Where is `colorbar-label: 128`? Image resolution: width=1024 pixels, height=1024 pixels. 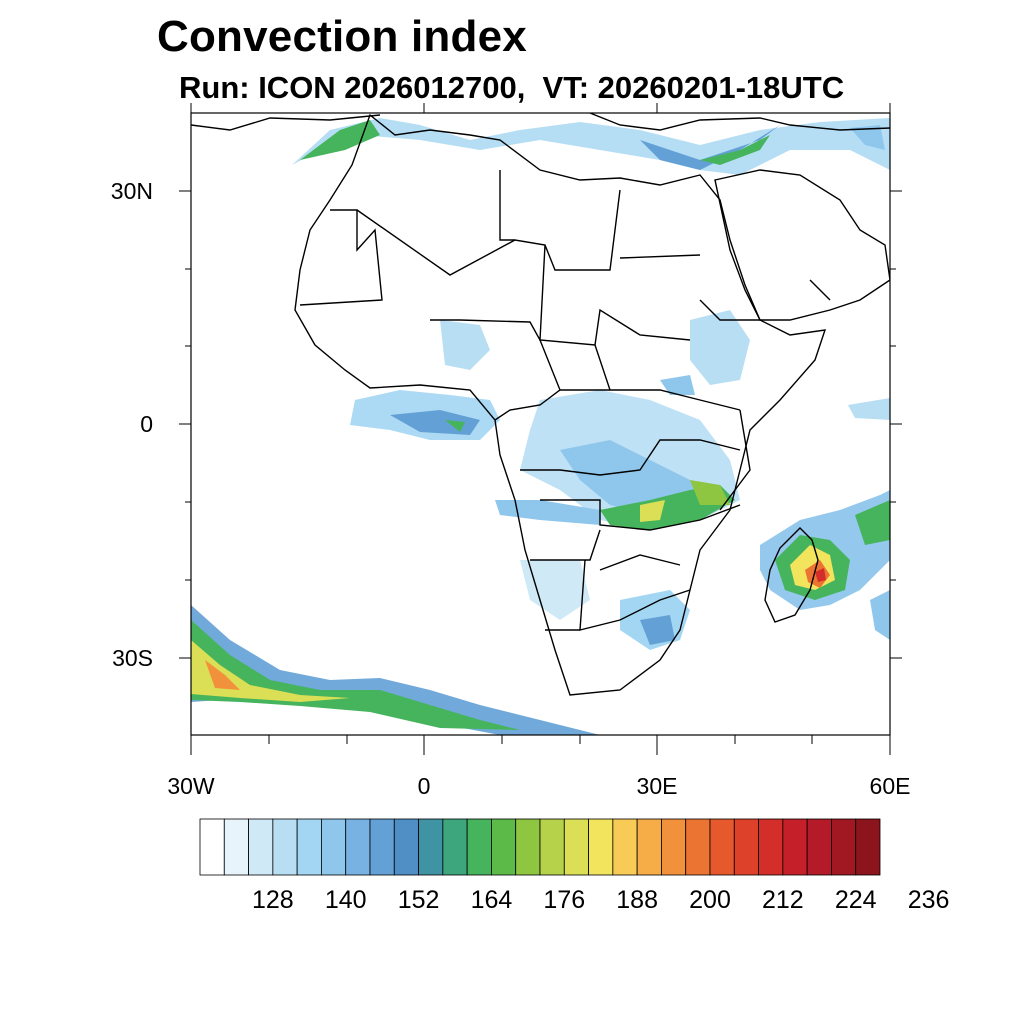
colorbar-label: 128 is located at coordinates (272, 900).